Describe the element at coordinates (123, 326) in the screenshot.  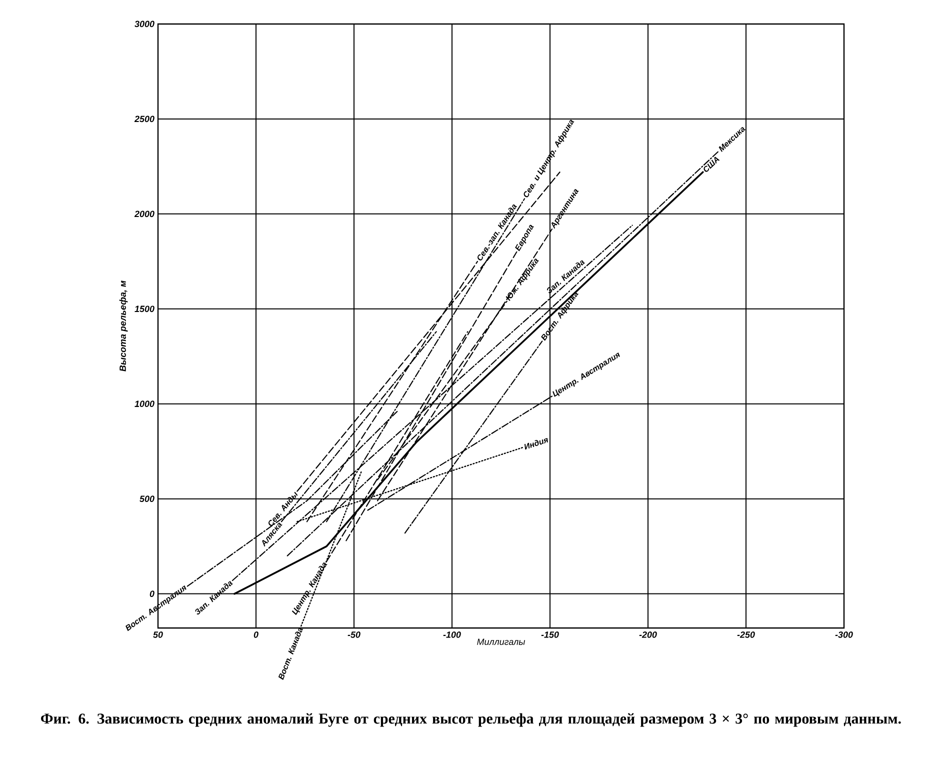
I see `y-axis-title: Высота рельефа, м` at that location.